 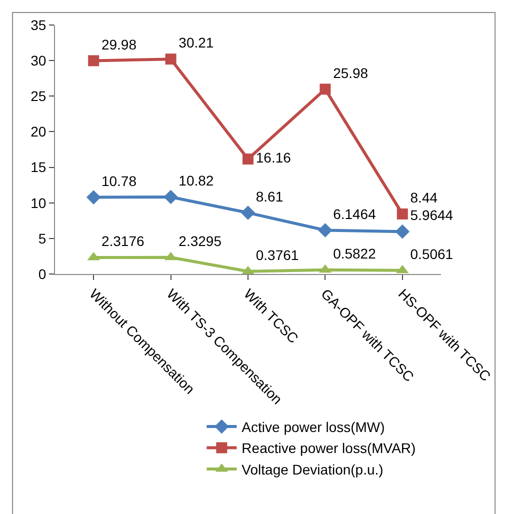 What do you see at coordinates (274, 158) in the screenshot?
I see `data-label: 16.16` at bounding box center [274, 158].